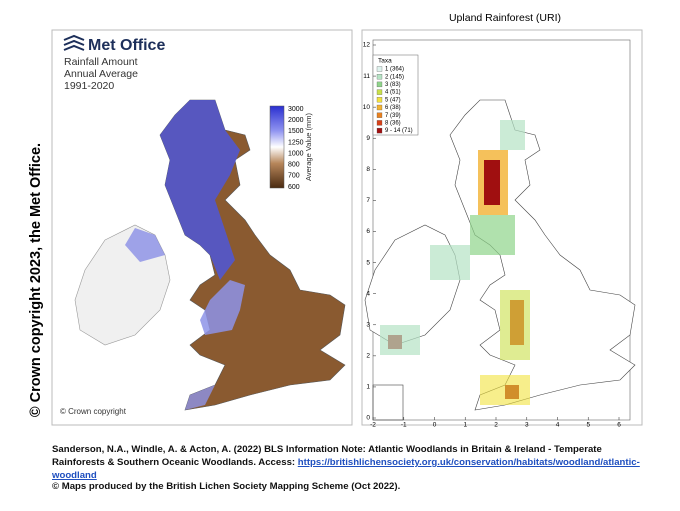  Describe the element at coordinates (126, 45) in the screenshot. I see `brand: Met Office` at that location.